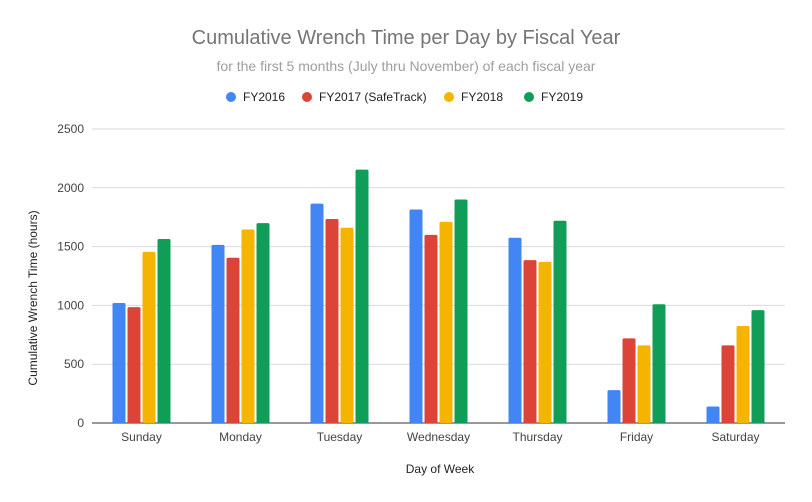 The width and height of the screenshot is (812, 502). I want to click on legend-label: FY2019, so click(562, 97).